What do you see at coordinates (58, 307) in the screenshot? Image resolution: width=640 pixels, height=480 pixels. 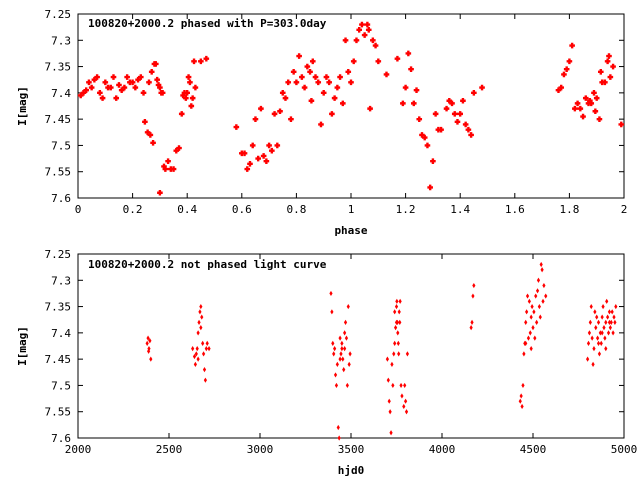 I see `y-tick-label: 7.35` at bounding box center [58, 307].